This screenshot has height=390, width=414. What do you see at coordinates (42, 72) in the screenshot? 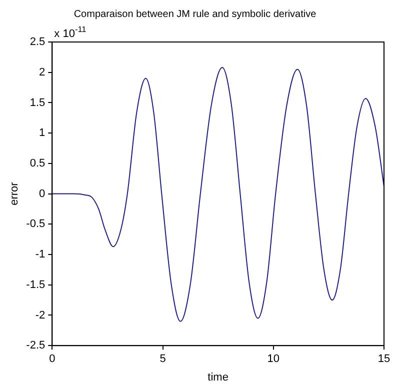
I see `y-tick-label: 2` at bounding box center [42, 72].